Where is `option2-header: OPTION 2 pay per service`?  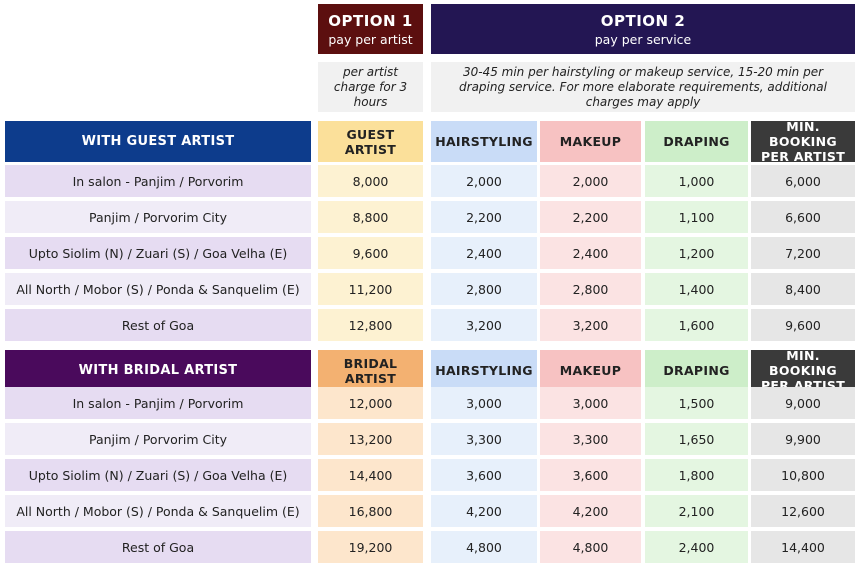 option2-header: OPTION 2 pay per service is located at coordinates (643, 29).